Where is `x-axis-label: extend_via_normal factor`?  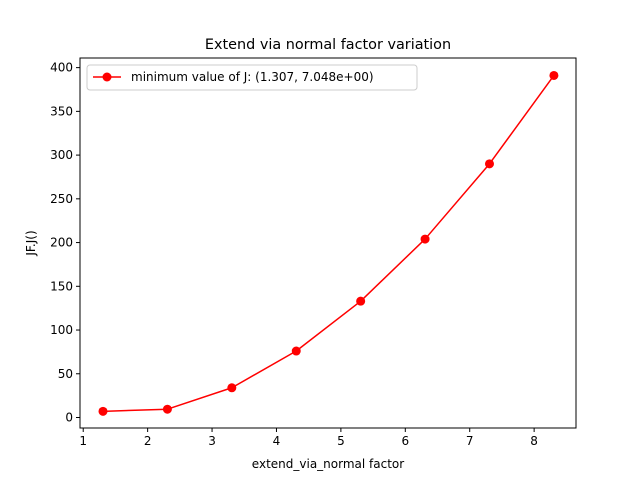 x-axis-label: extend_via_normal factor is located at coordinates (328, 464).